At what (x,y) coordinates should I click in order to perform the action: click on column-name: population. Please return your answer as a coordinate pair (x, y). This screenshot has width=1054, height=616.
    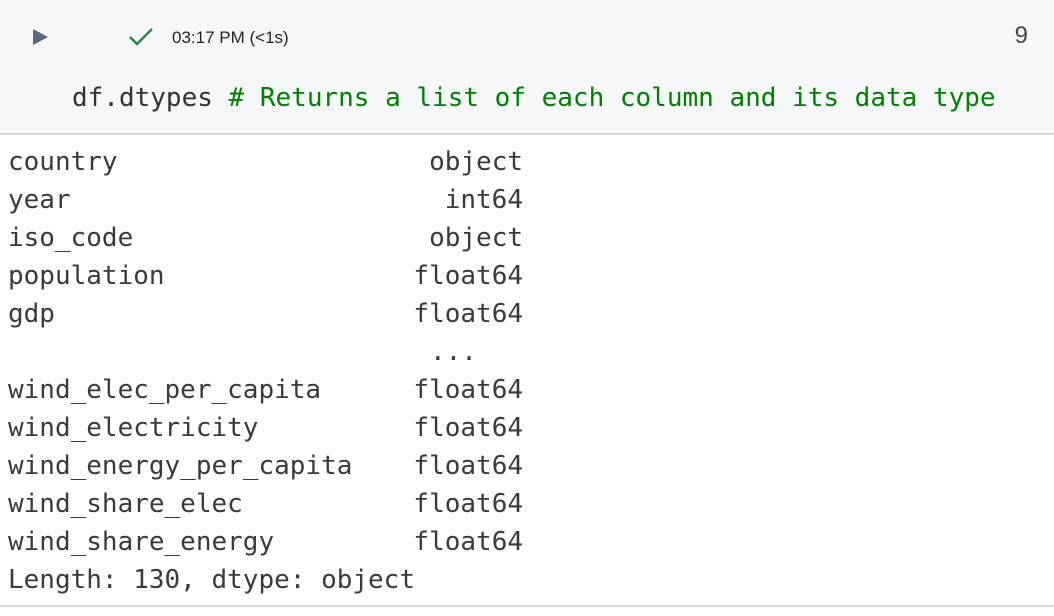
    Looking at the image, I should click on (86, 276).